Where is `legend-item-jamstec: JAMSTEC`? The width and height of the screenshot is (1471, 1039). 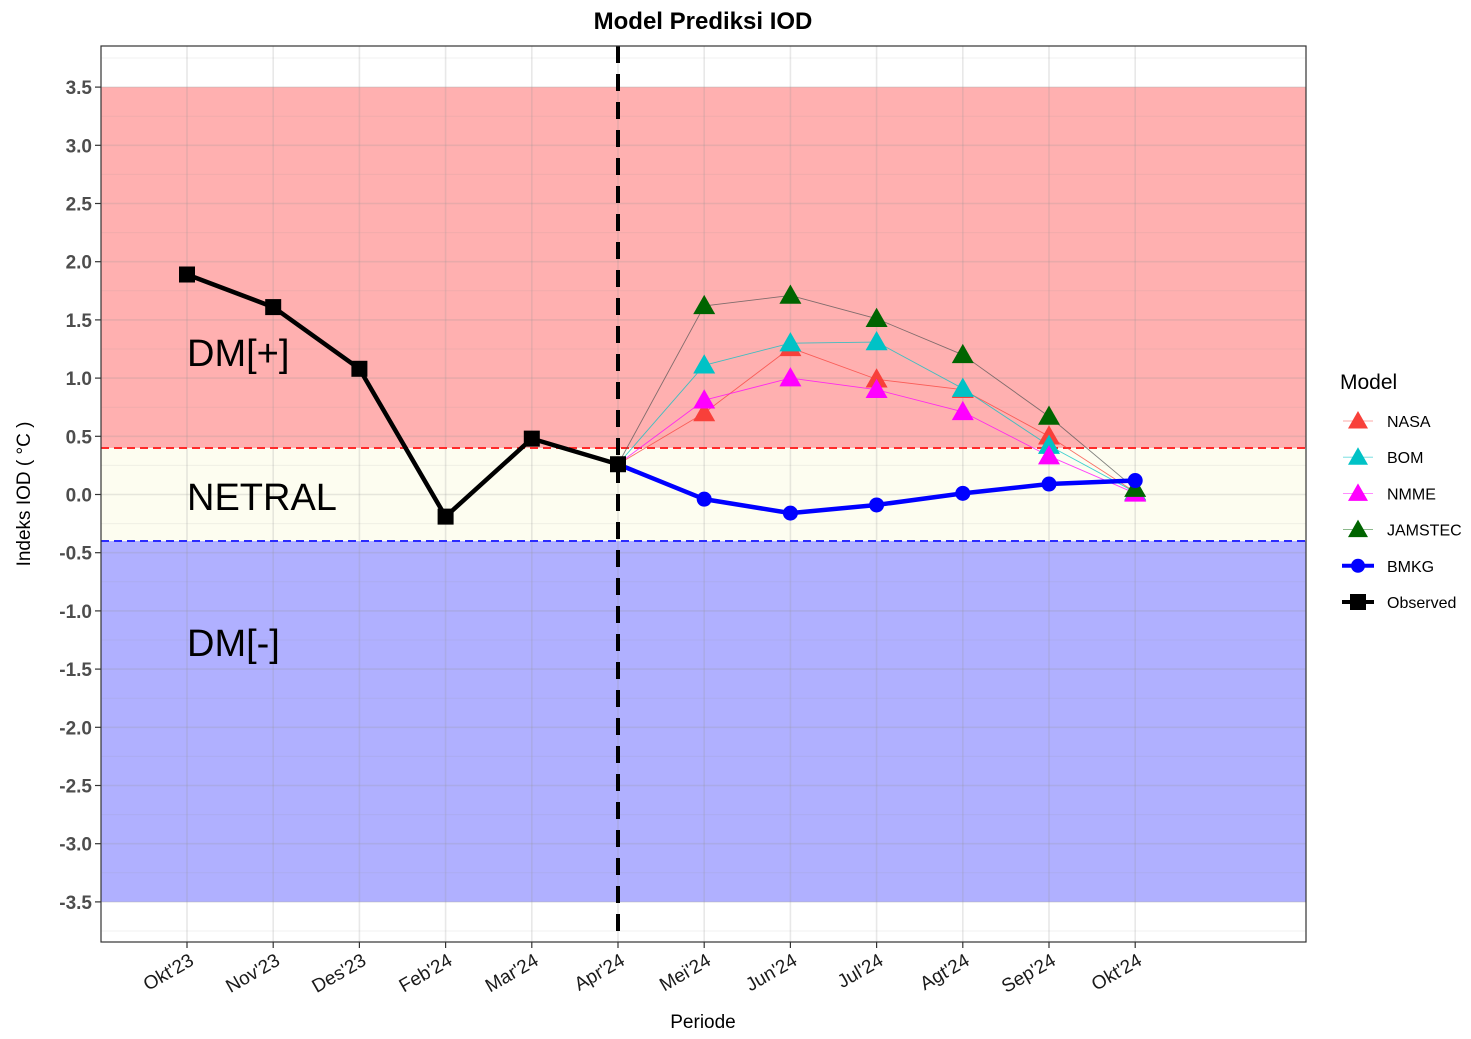
legend-item-jamstec: JAMSTEC is located at coordinates (1402, 529).